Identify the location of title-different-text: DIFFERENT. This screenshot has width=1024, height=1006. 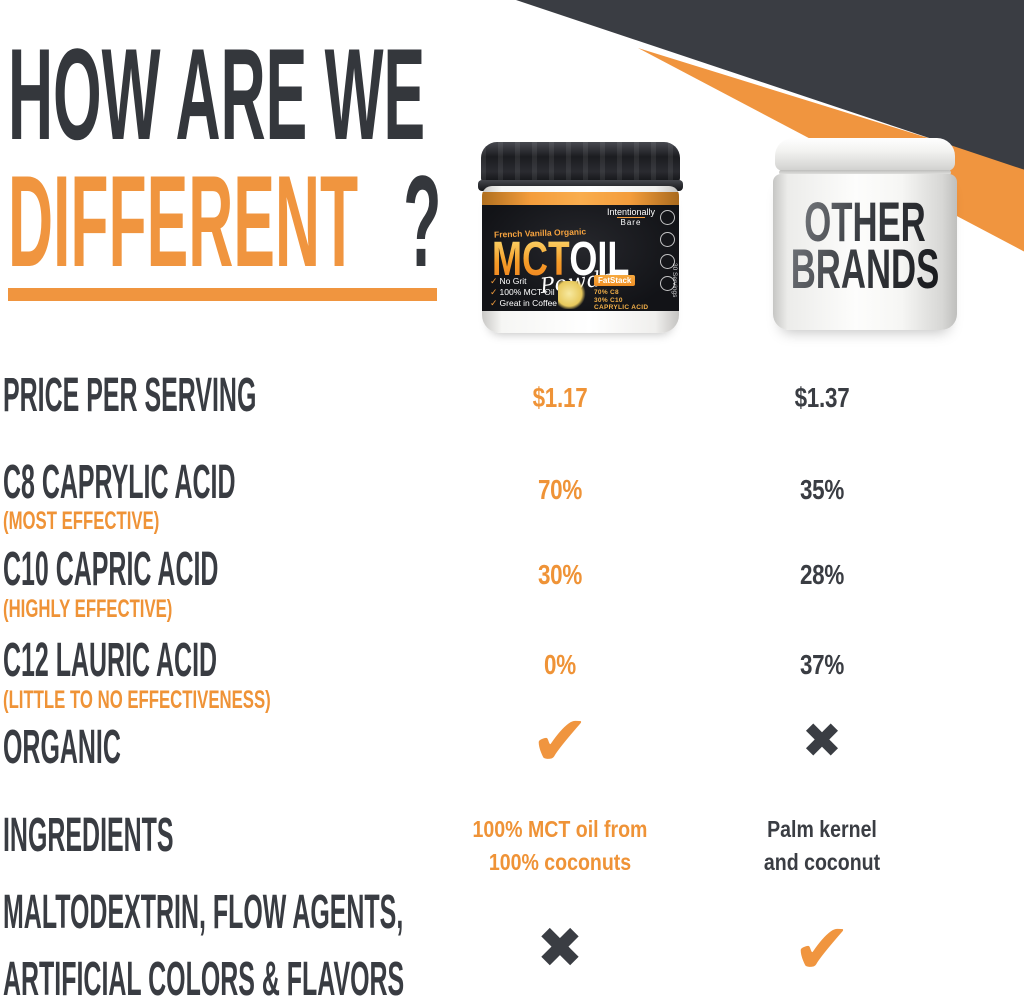
(183, 221).